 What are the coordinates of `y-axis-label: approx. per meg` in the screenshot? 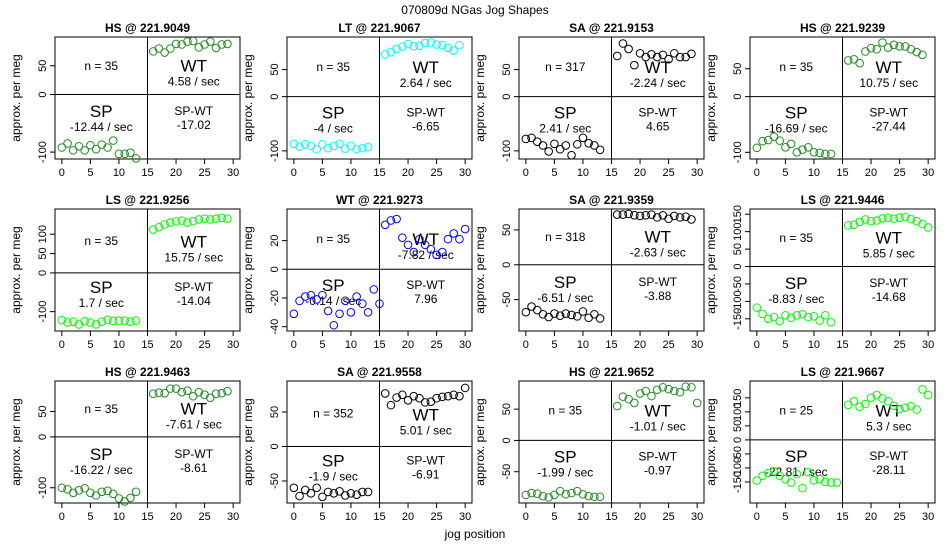 It's located at (711, 269).